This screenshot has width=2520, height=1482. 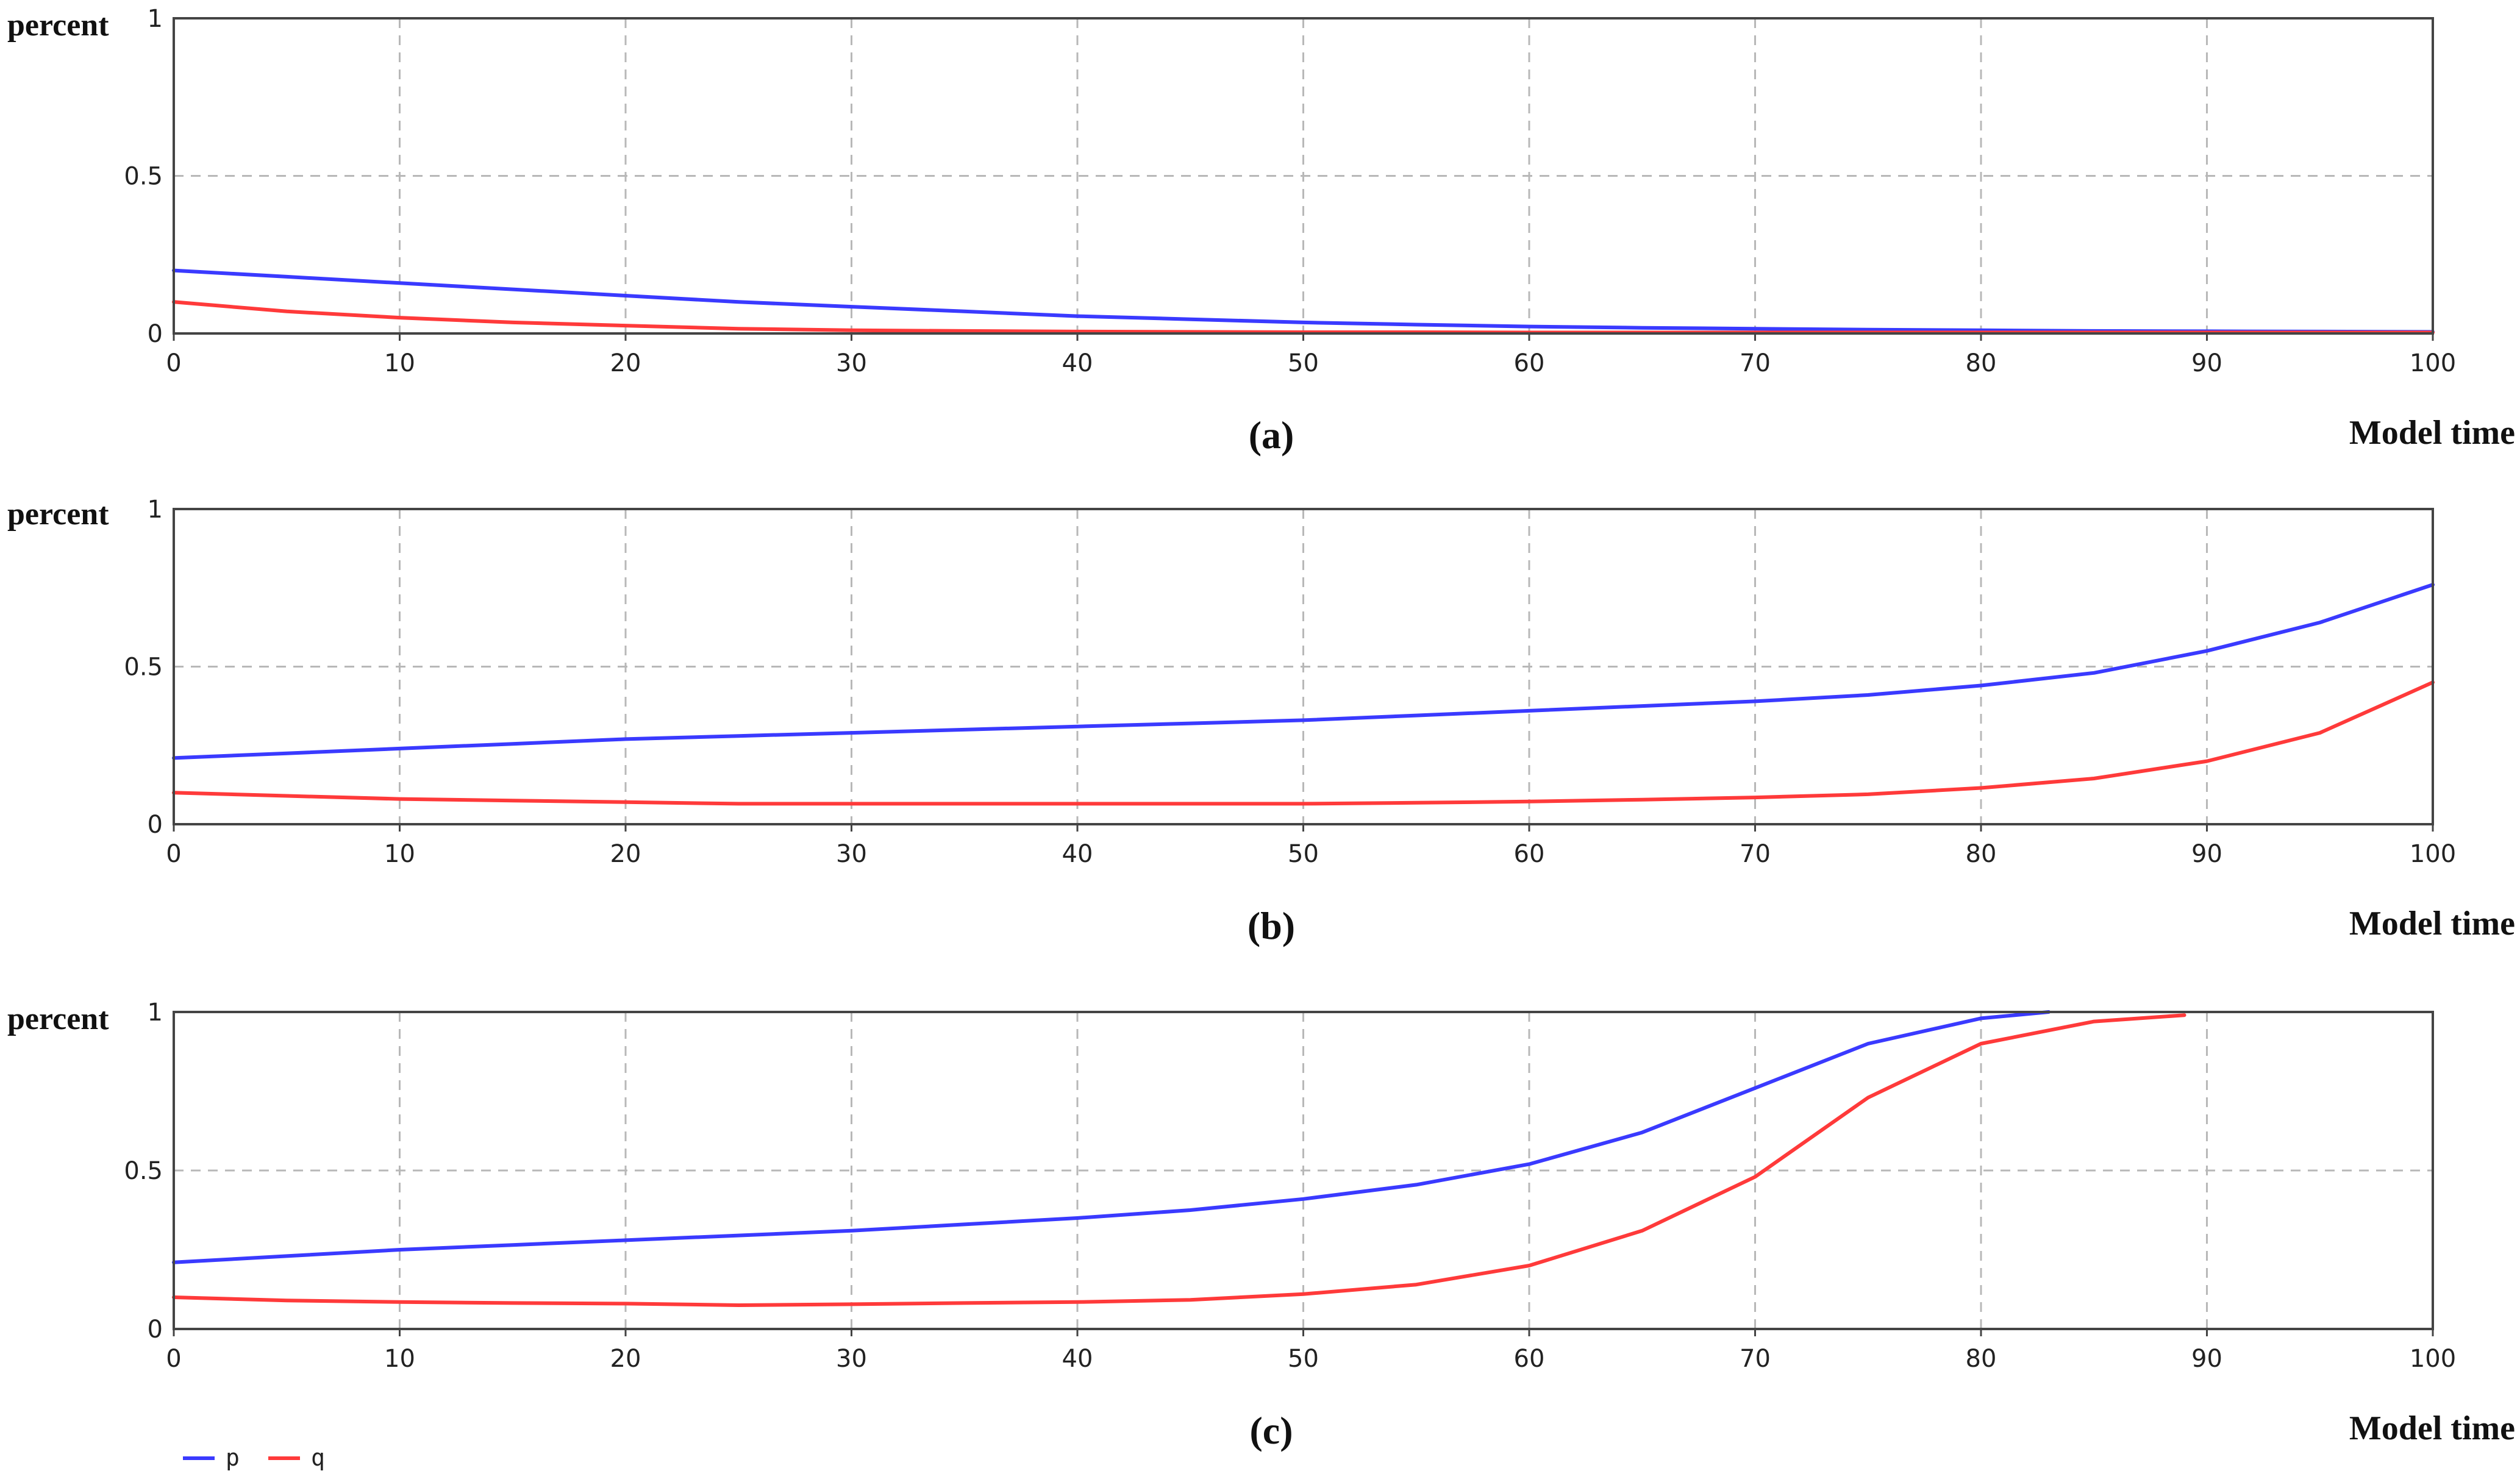 I want to click on panel-a-ytick-label: 0.5, so click(x=144, y=177).